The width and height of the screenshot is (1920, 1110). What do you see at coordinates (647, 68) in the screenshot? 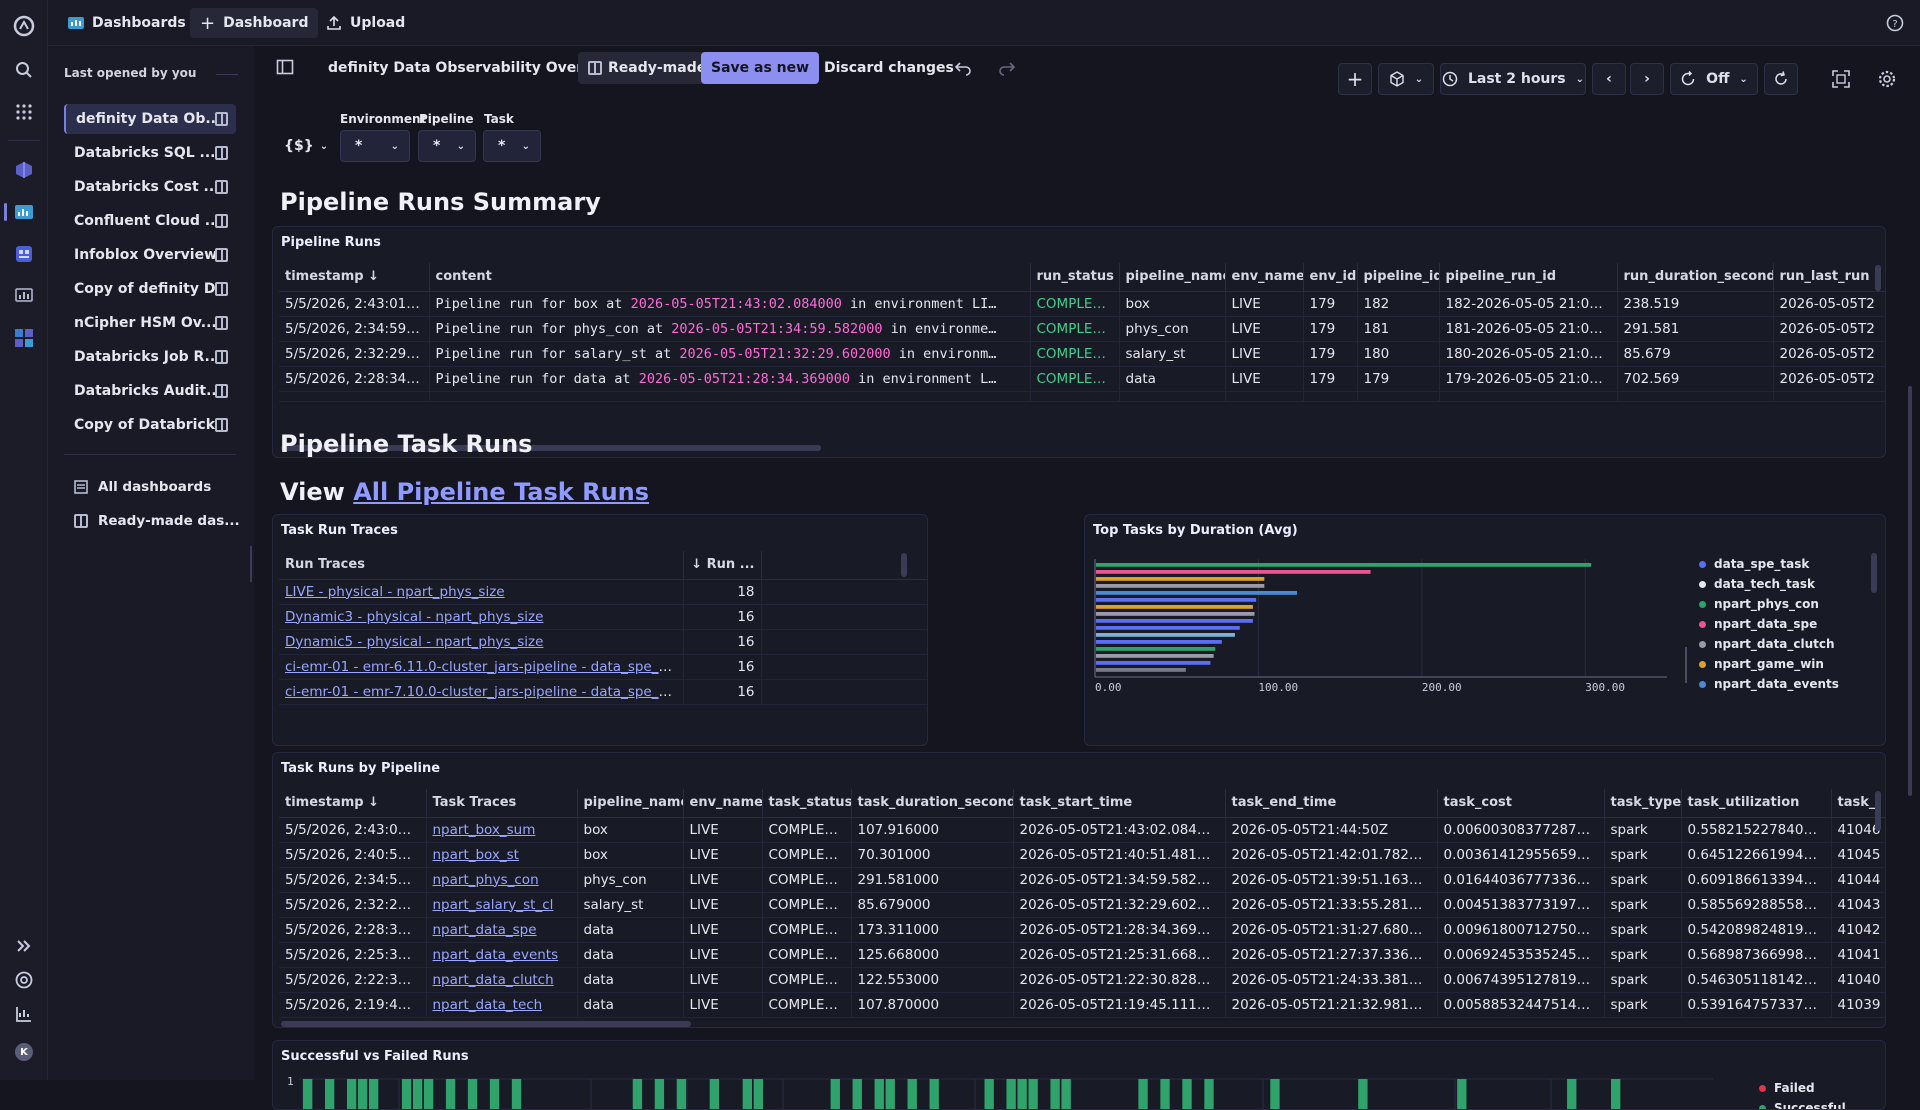
I see `readymade-badge: Ready-made` at bounding box center [647, 68].